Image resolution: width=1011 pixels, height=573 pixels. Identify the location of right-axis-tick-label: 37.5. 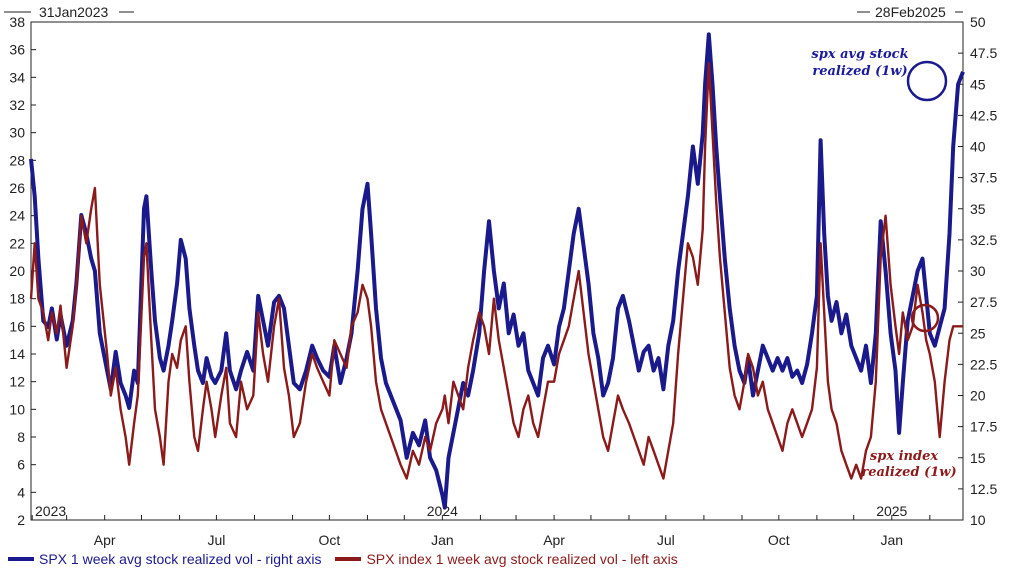
(983, 178).